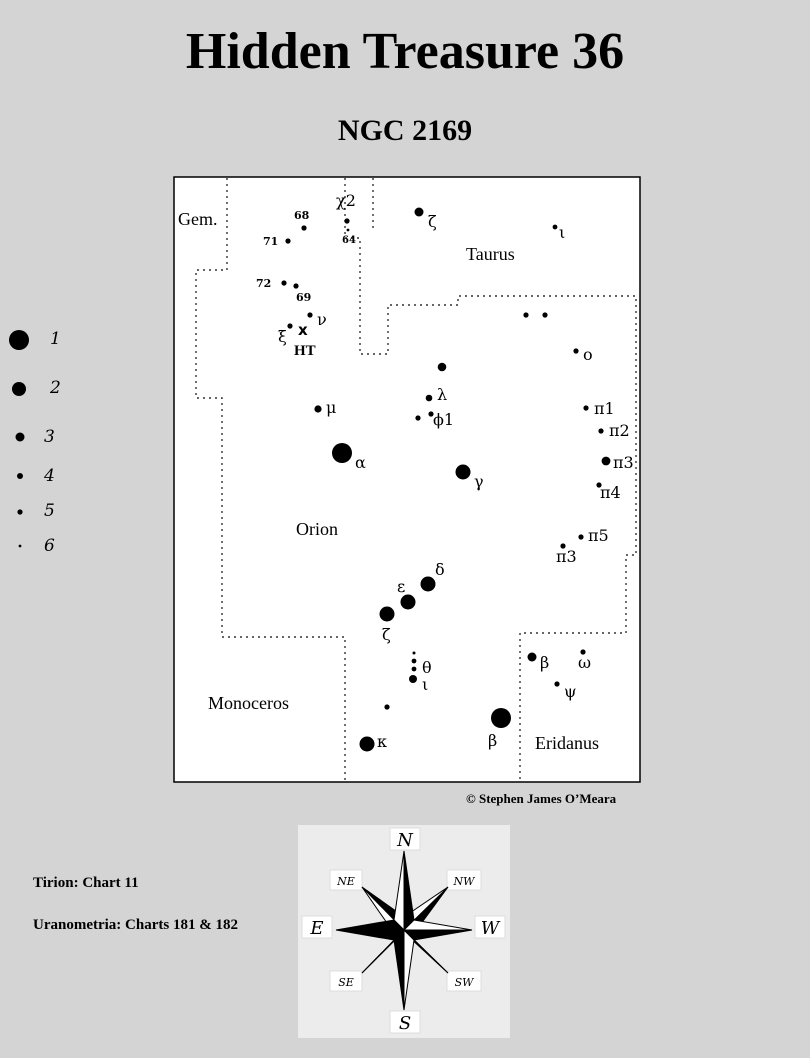  Describe the element at coordinates (316, 928) in the screenshot. I see `compass-e: E` at that location.